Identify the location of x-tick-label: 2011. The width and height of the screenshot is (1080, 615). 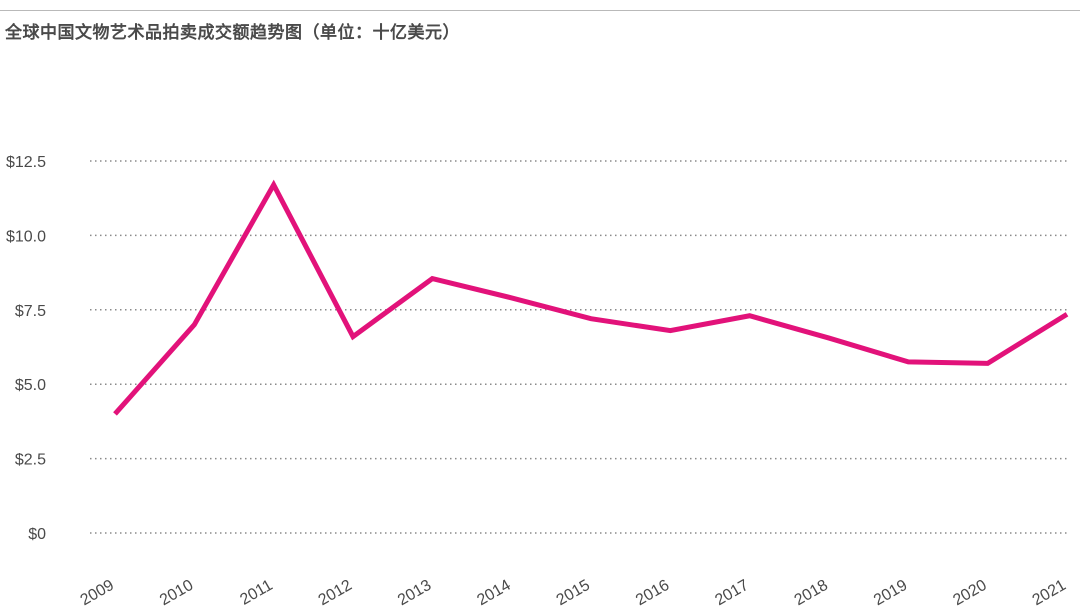
(256, 593).